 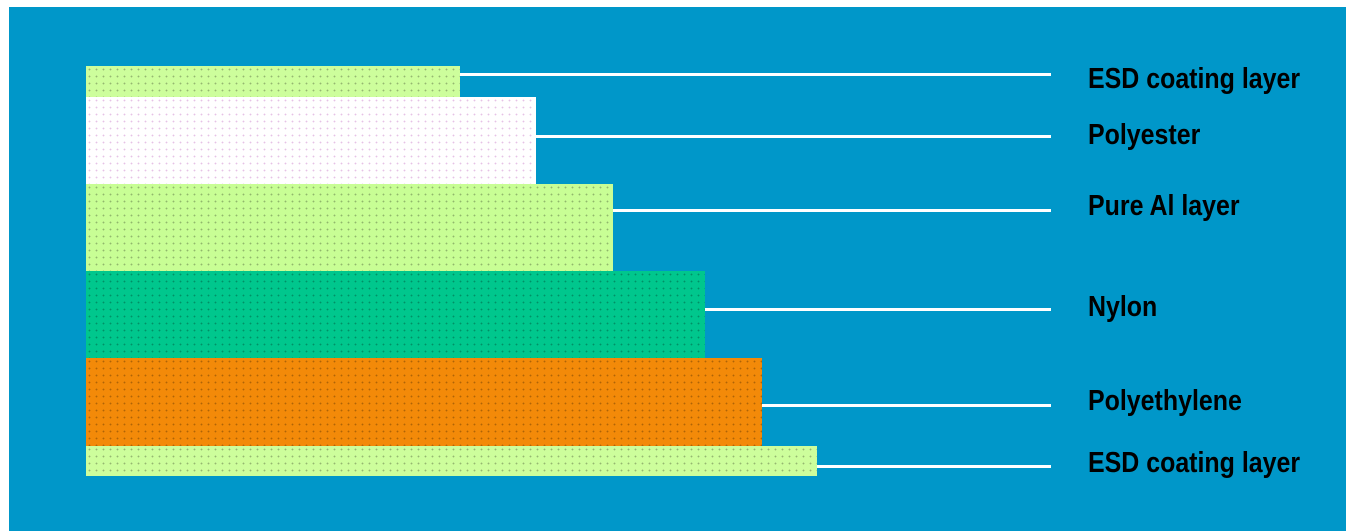 I want to click on layer-bar-esd-bottom, so click(x=451, y=461).